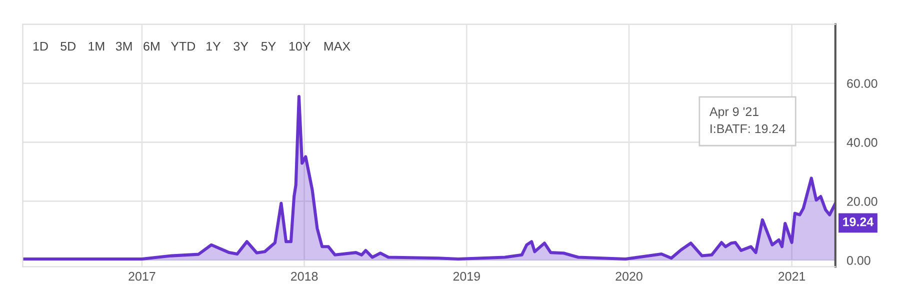 This screenshot has width=910, height=300. What do you see at coordinates (124, 46) in the screenshot?
I see `annotation: 3M` at bounding box center [124, 46].